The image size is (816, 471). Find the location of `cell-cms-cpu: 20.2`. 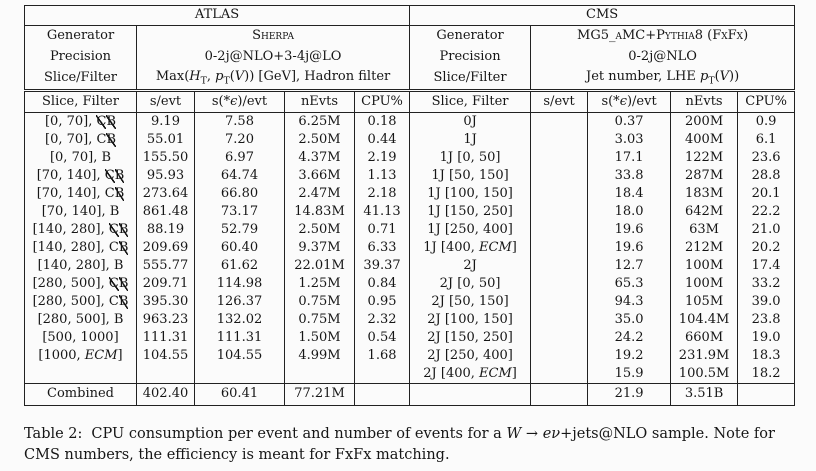

cell-cms-cpu: 20.2 is located at coordinates (766, 248).